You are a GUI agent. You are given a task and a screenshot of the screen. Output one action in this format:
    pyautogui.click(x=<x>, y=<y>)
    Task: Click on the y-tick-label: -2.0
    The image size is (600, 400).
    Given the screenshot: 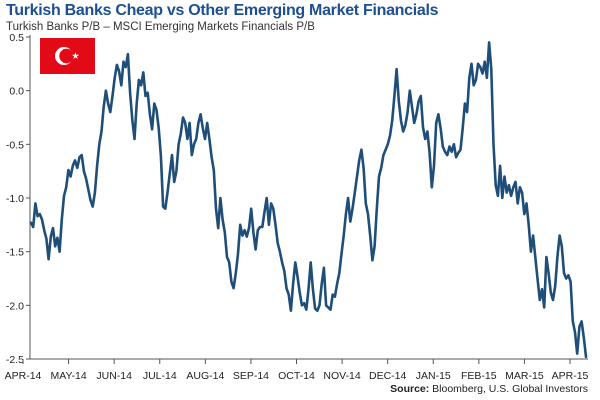 What is the action you would take?
    pyautogui.click(x=15, y=306)
    